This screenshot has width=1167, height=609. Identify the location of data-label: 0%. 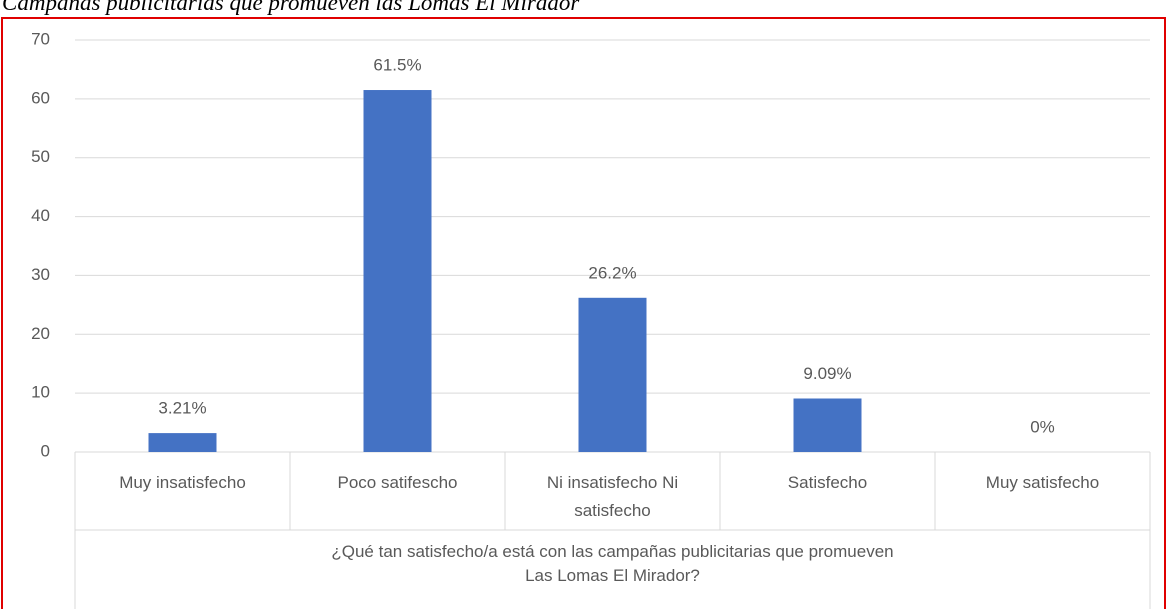
(1042, 426).